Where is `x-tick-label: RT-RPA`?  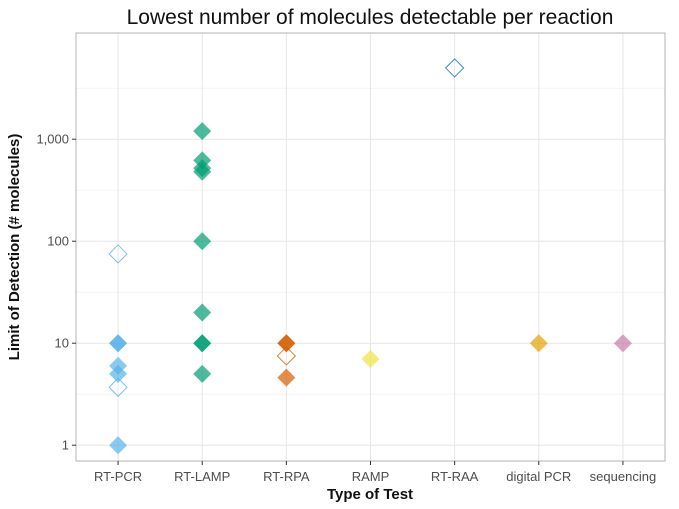
x-tick-label: RT-RPA is located at coordinates (286, 476).